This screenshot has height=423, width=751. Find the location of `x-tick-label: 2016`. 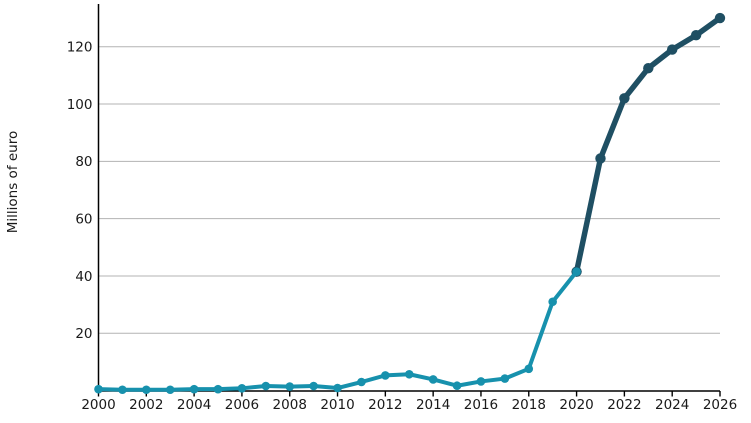

x-tick-label: 2016 is located at coordinates (481, 405).